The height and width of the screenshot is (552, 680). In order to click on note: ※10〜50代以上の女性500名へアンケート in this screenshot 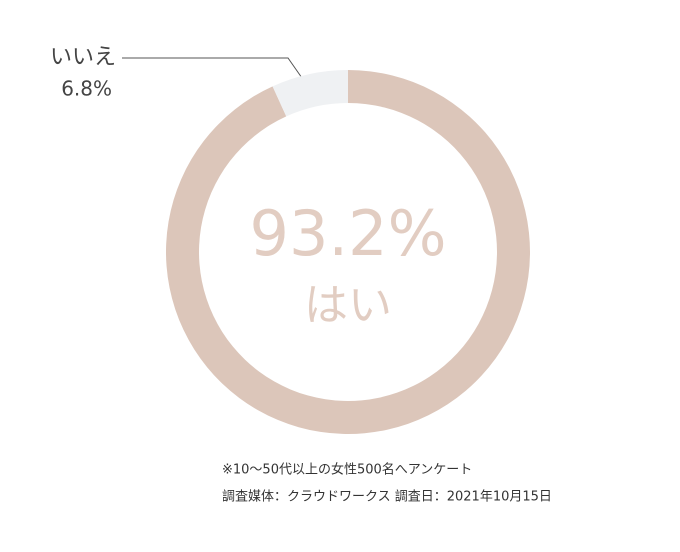, I will do `click(347, 470)`.